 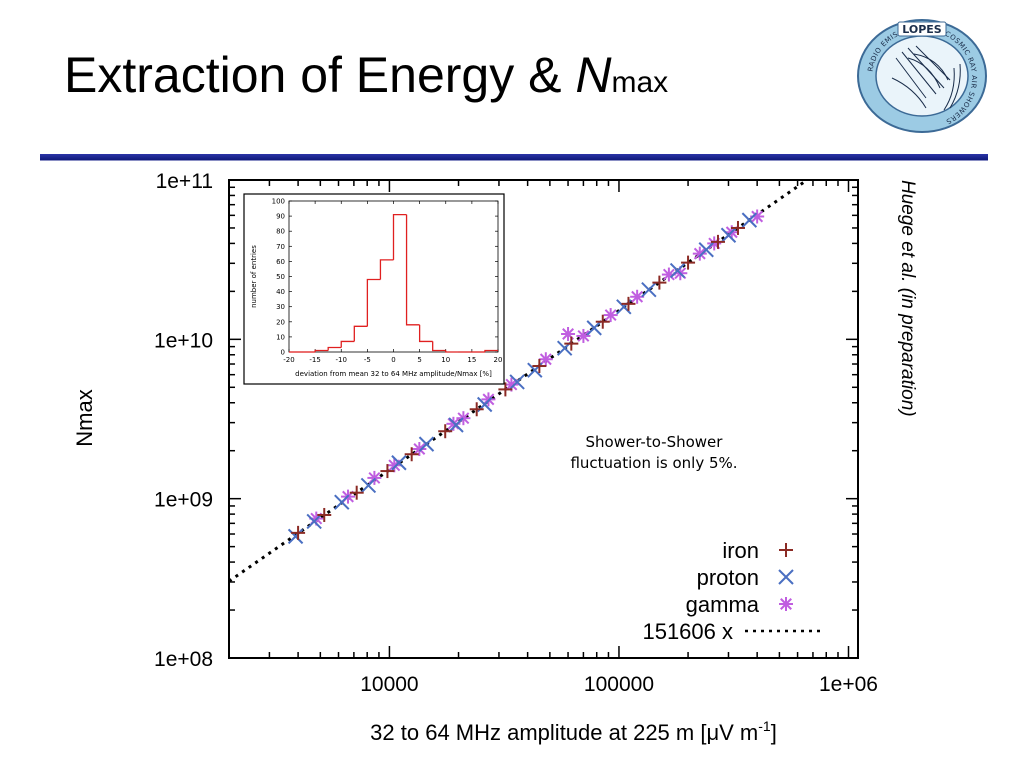 I want to click on x-axis-label-end: ], so click(x=774, y=732).